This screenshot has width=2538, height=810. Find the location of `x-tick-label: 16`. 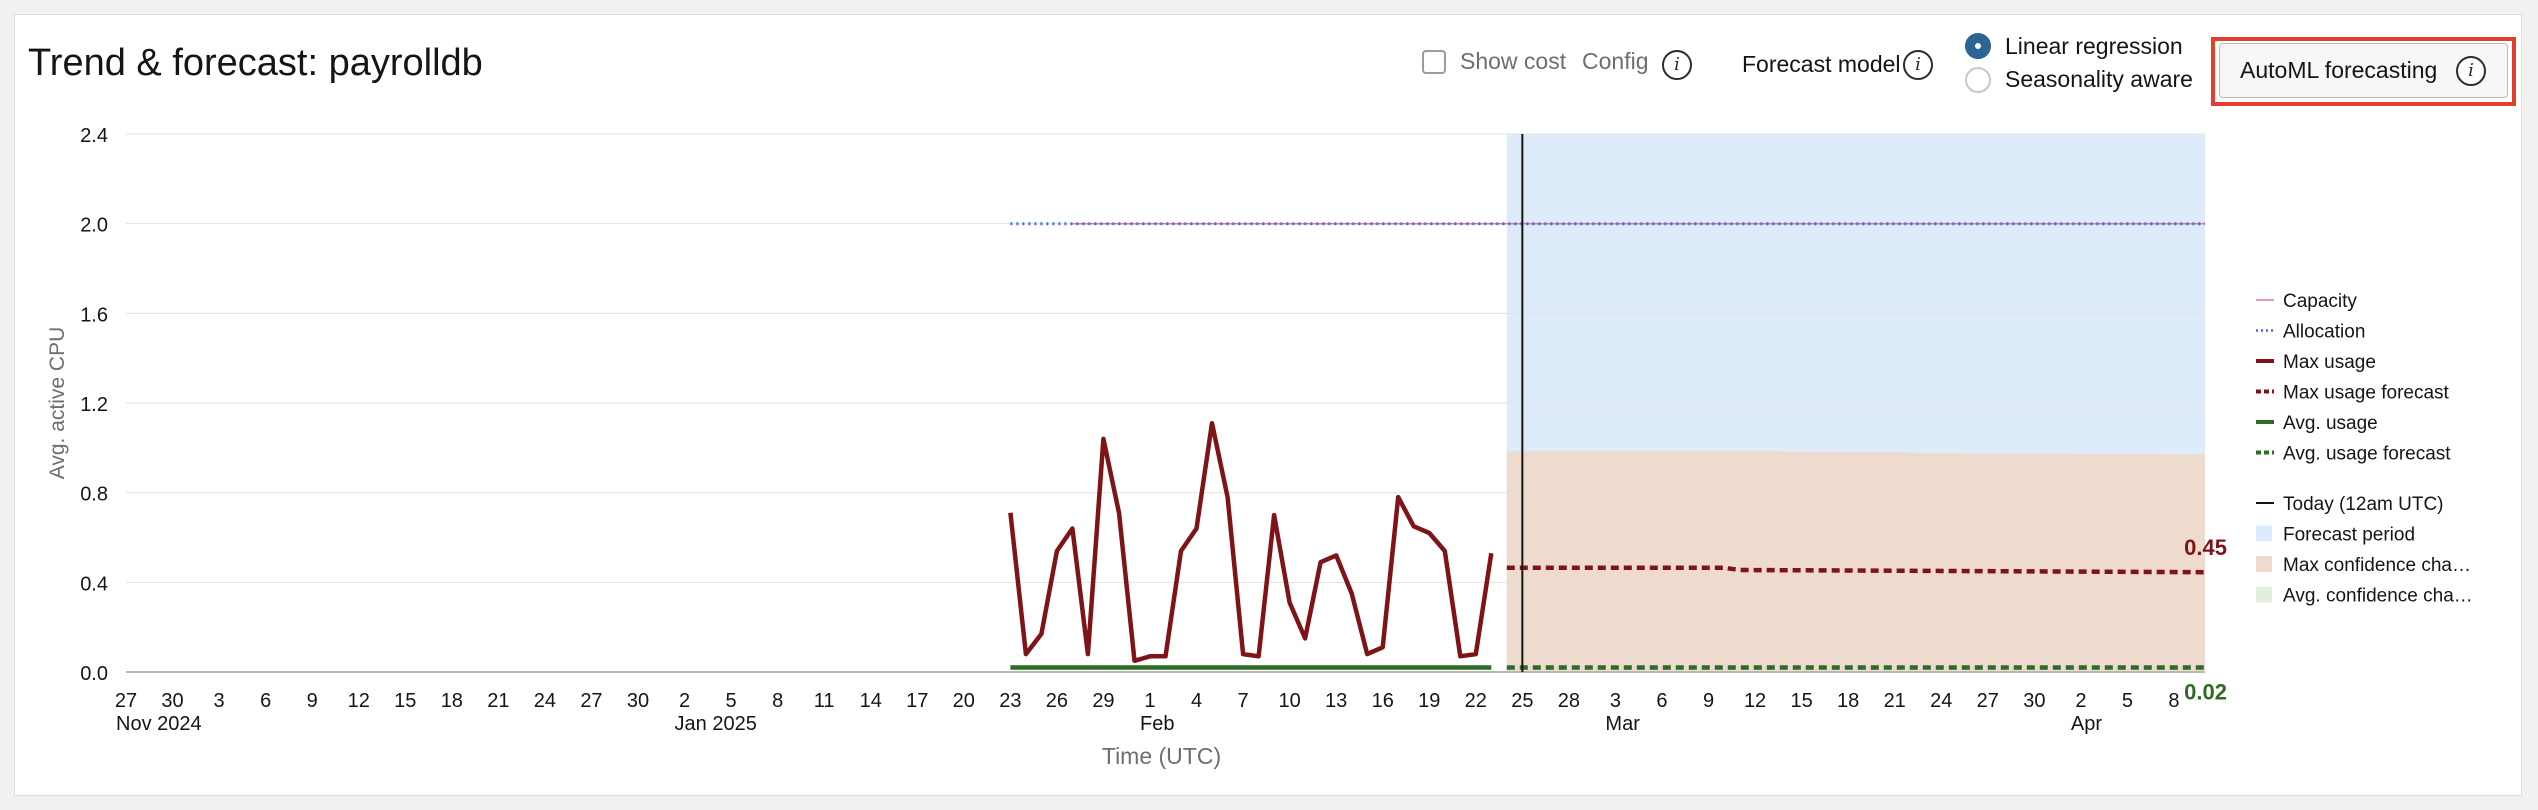

x-tick-label: 16 is located at coordinates (1383, 701).